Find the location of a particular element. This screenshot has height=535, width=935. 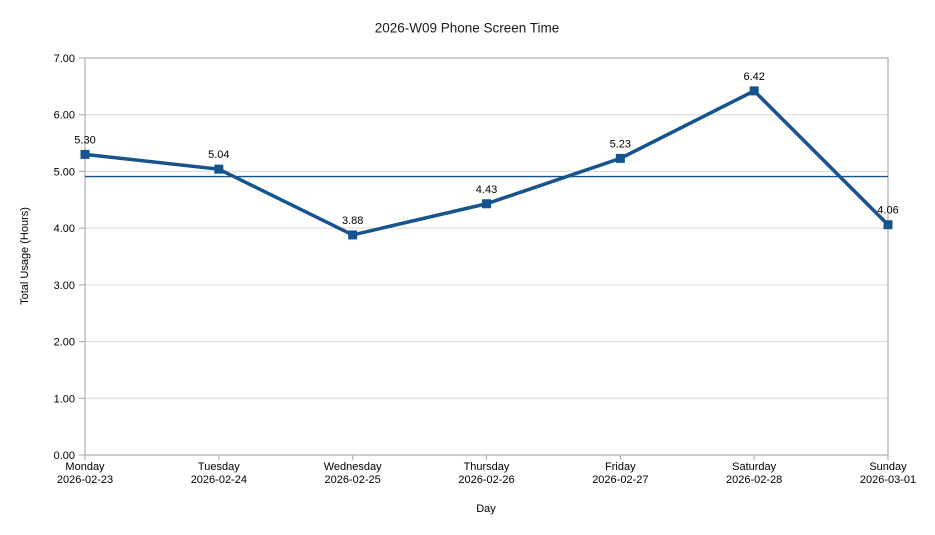

data-point-label: 4.43 is located at coordinates (486, 190).